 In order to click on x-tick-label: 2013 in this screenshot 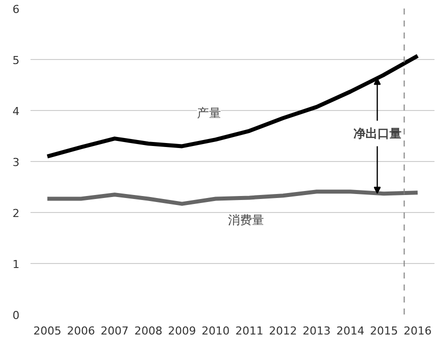, I will do `click(316, 331)`.